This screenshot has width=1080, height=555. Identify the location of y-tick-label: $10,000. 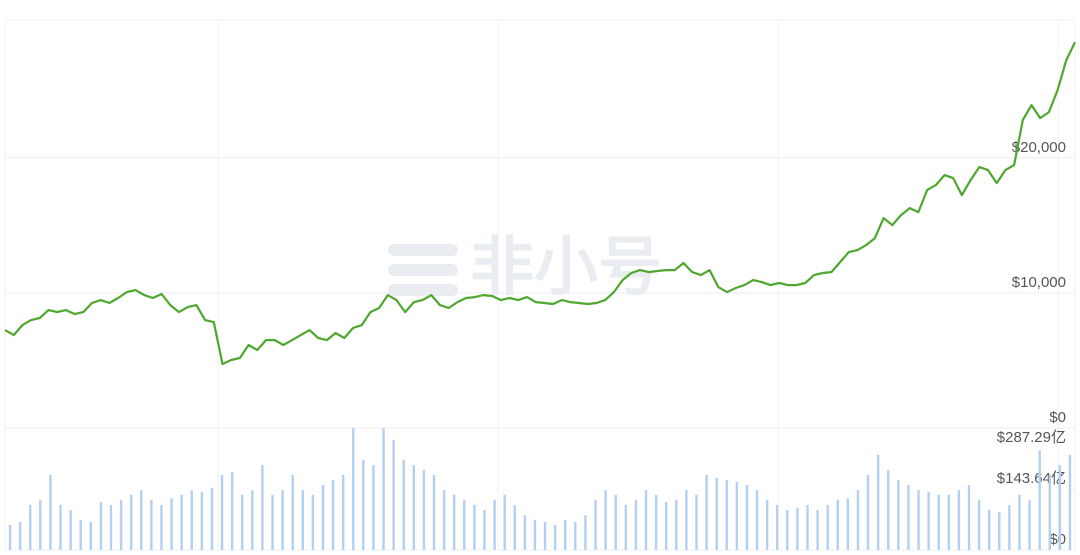
(1039, 282).